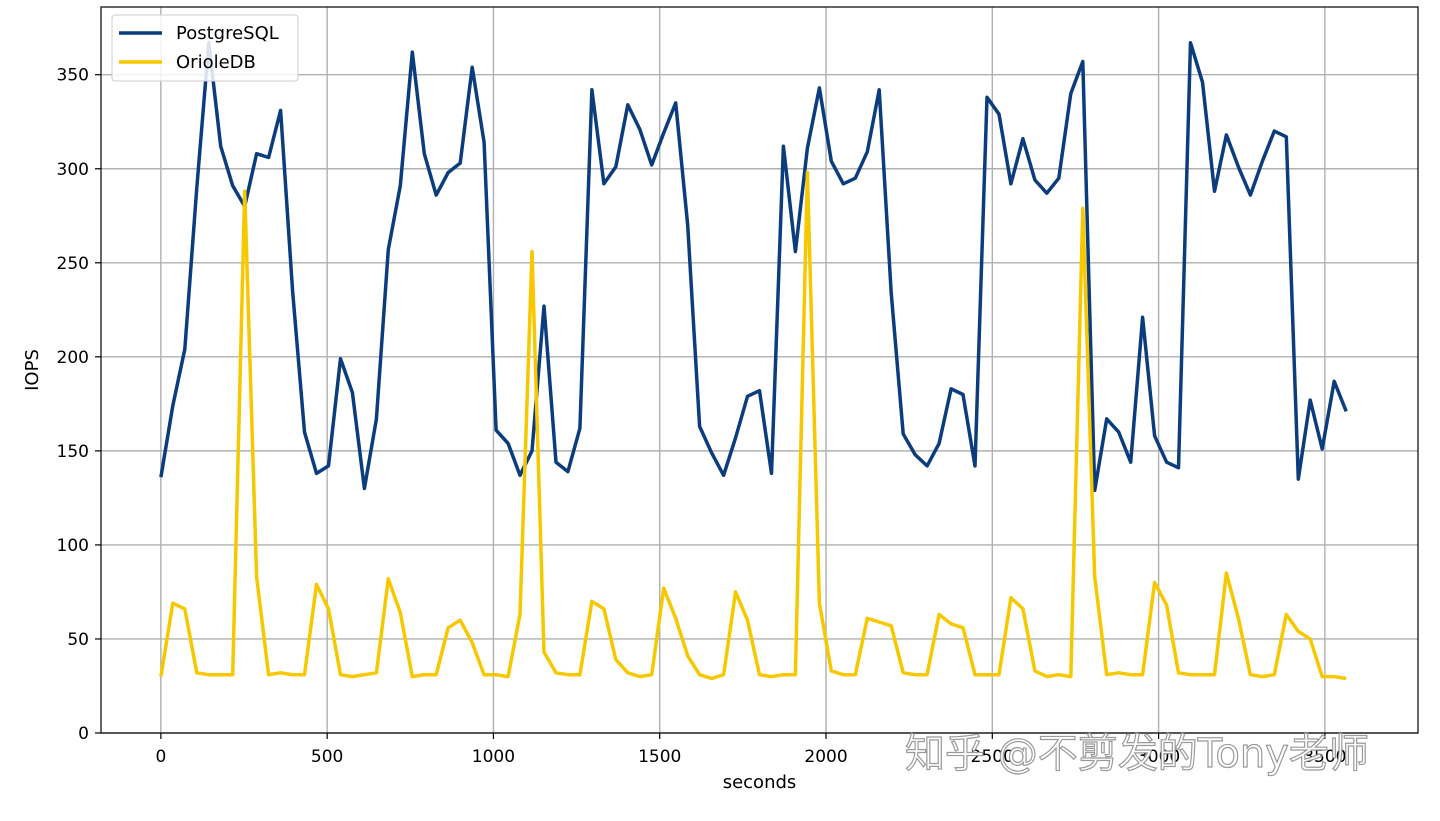 The image size is (1440, 821). What do you see at coordinates (73, 264) in the screenshot?
I see `y-tick-label: 250` at bounding box center [73, 264].